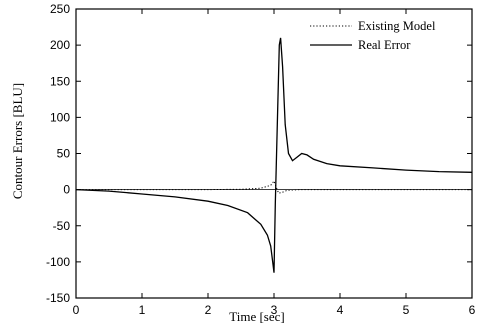 This screenshot has width=478, height=326. I want to click on x-tick-label: 0, so click(76, 310).